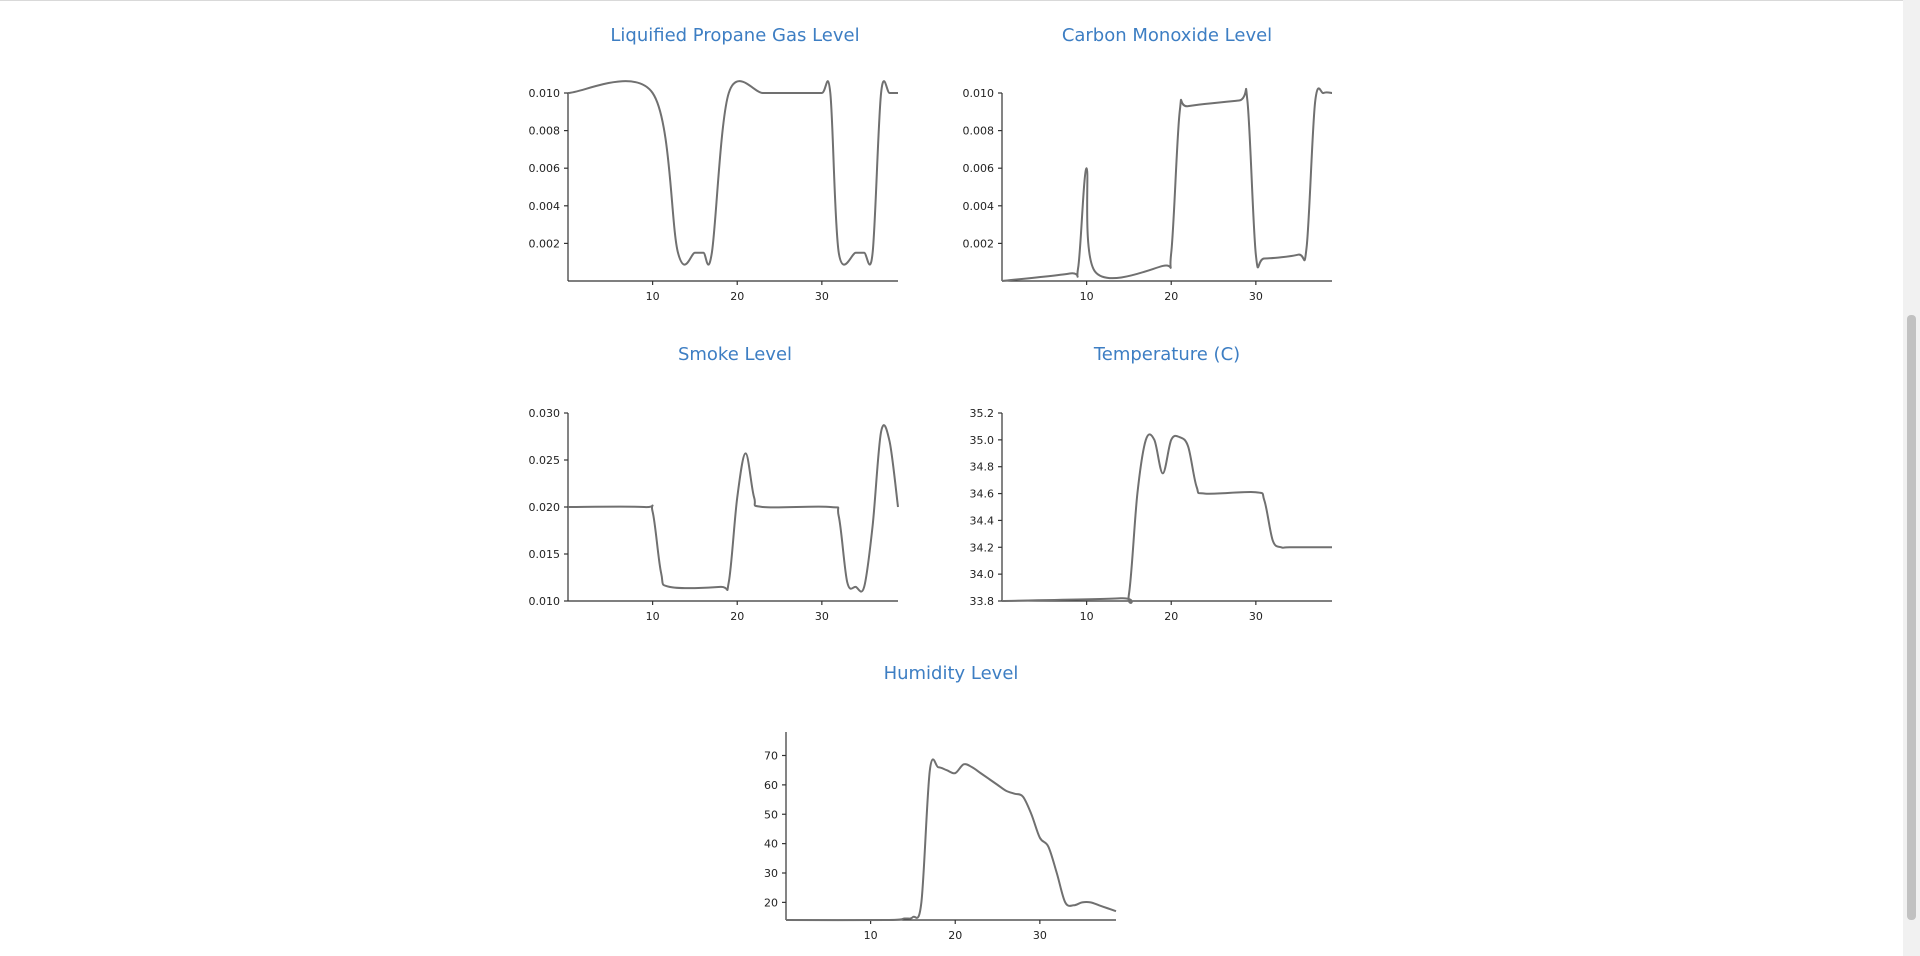 This screenshot has height=956, width=1920. What do you see at coordinates (1087, 296) in the screenshot?
I see `co-x-tick-label: 10` at bounding box center [1087, 296].